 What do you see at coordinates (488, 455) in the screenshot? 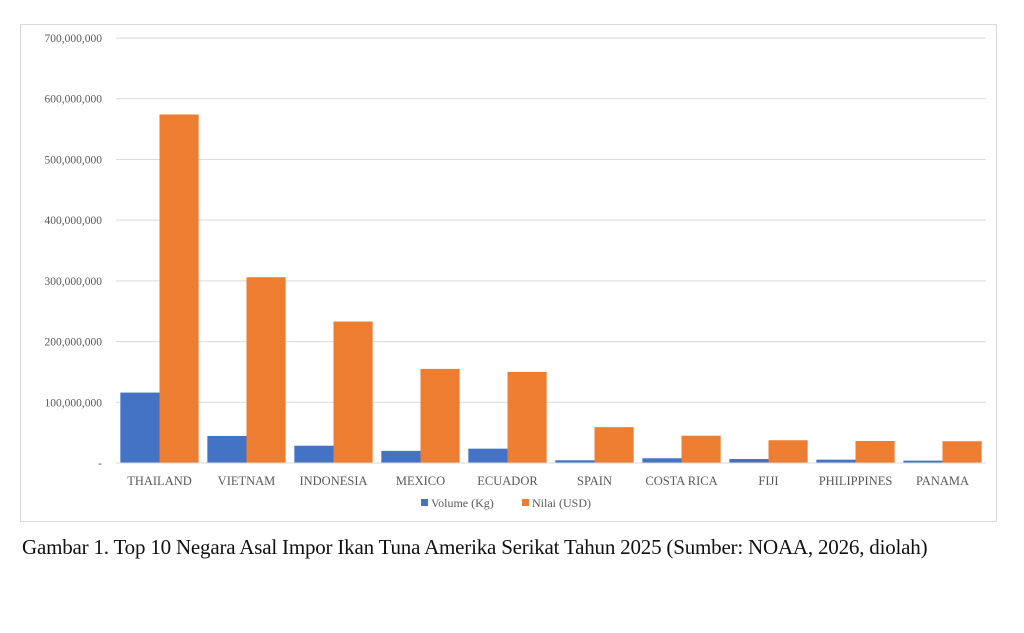
I see `bar-ecuador-volume` at bounding box center [488, 455].